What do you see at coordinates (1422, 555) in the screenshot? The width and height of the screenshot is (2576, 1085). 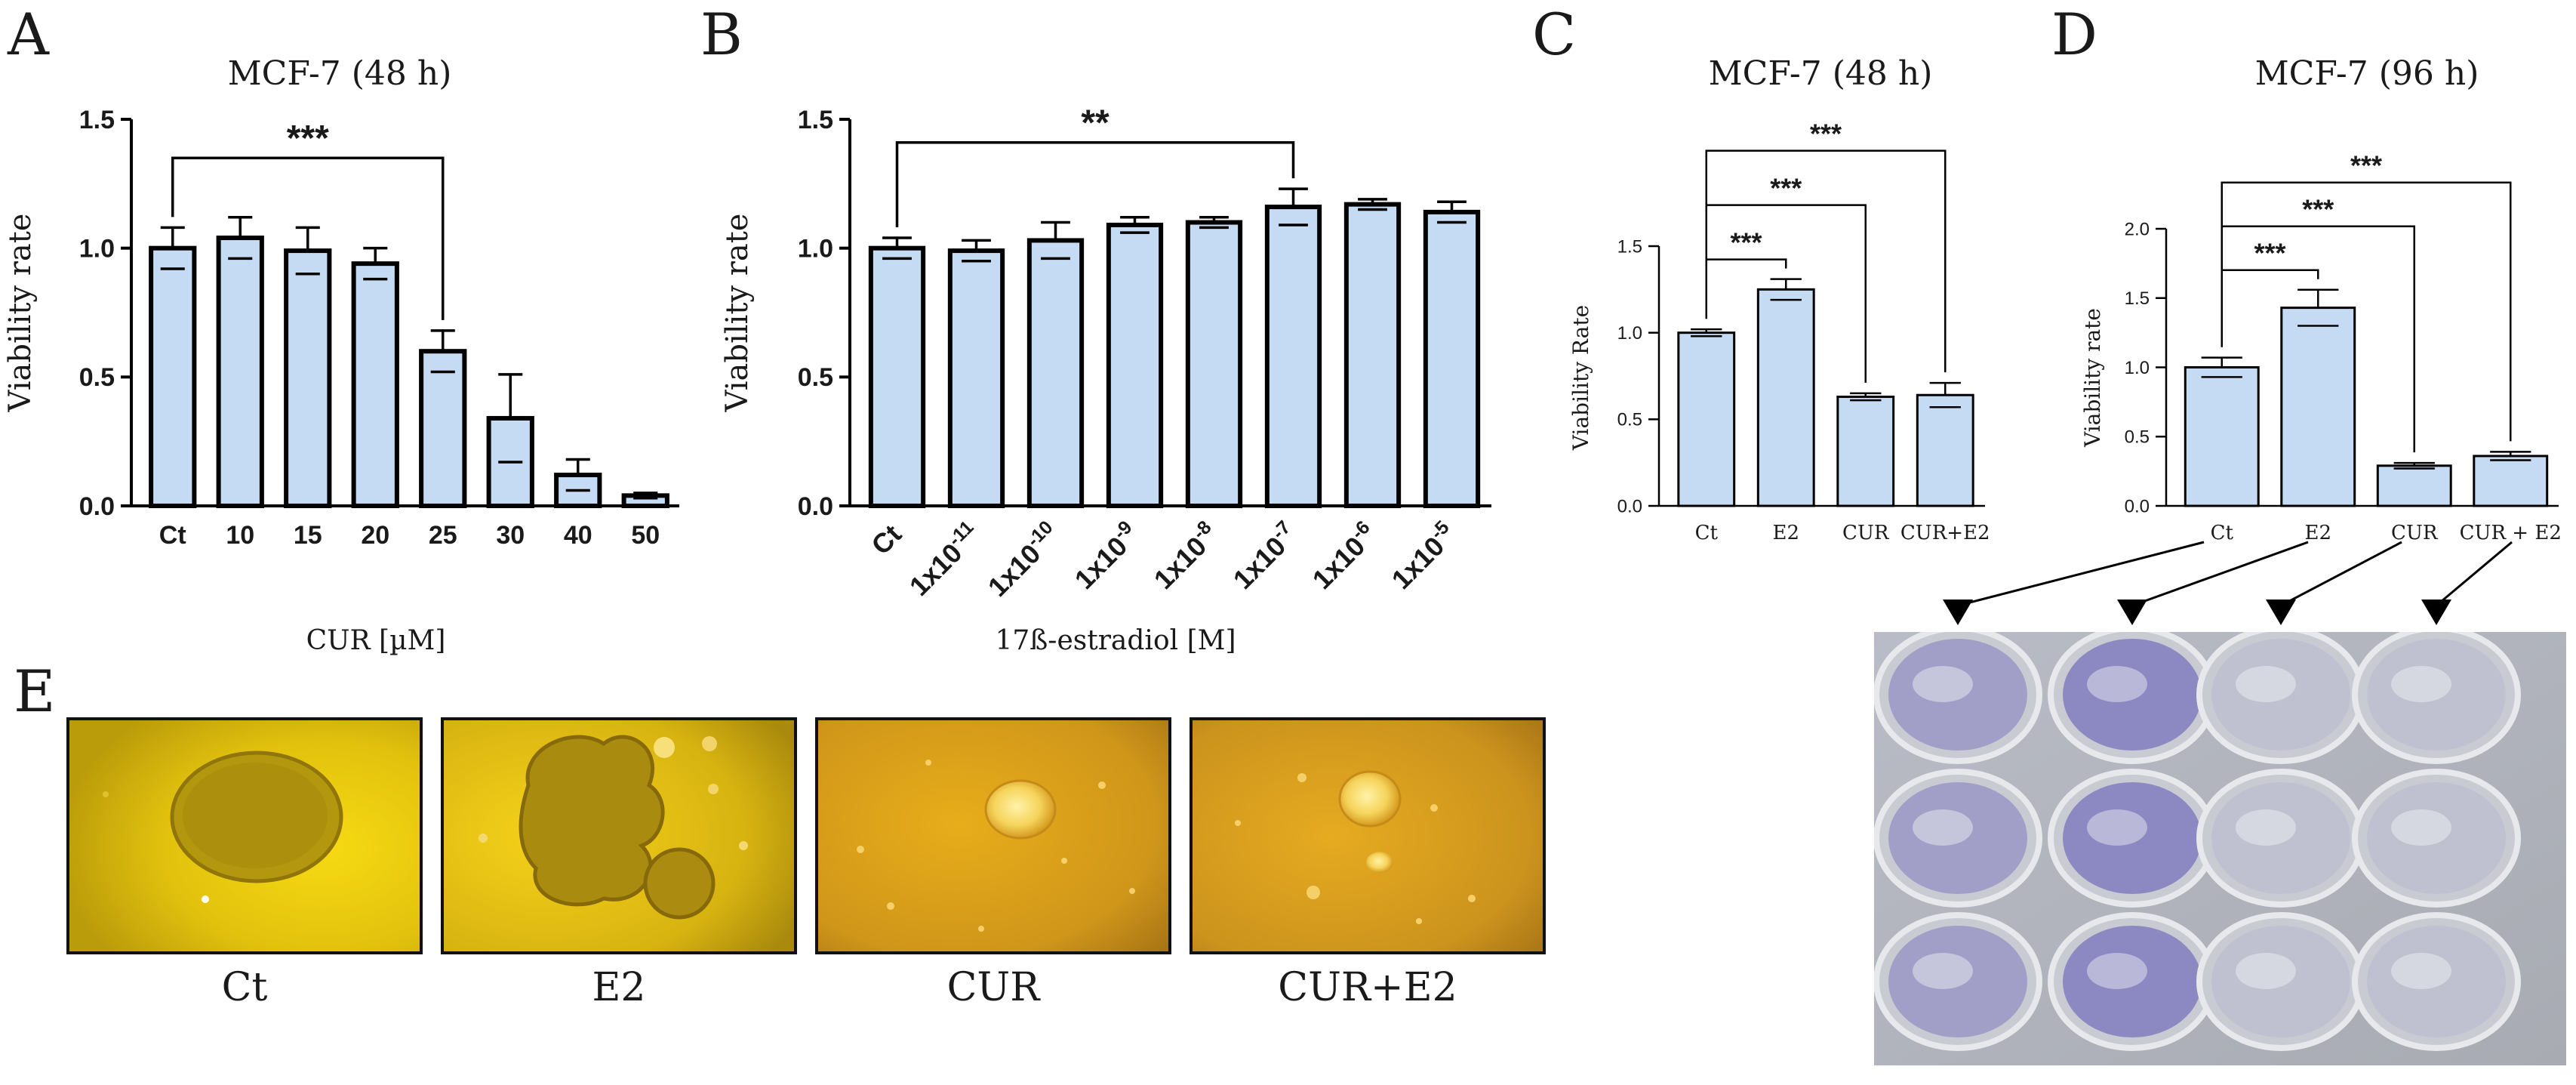 I see `category-label: 1x10-5` at bounding box center [1422, 555].